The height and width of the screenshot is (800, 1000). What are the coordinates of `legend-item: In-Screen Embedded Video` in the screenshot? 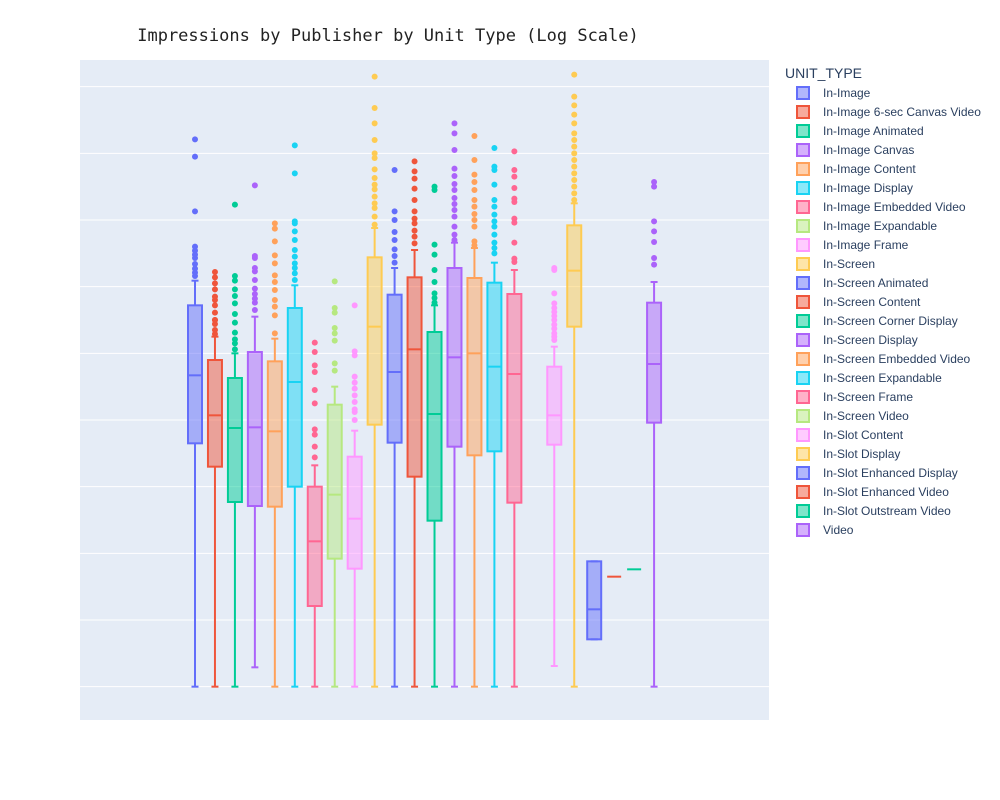 It's located at (883, 359).